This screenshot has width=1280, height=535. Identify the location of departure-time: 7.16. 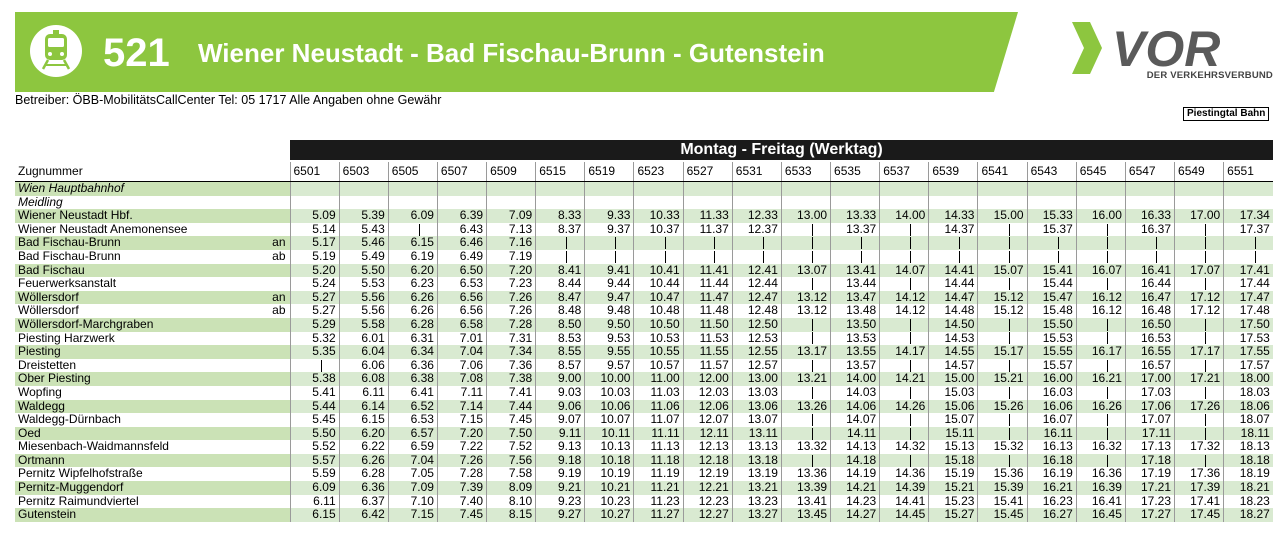
(511, 243).